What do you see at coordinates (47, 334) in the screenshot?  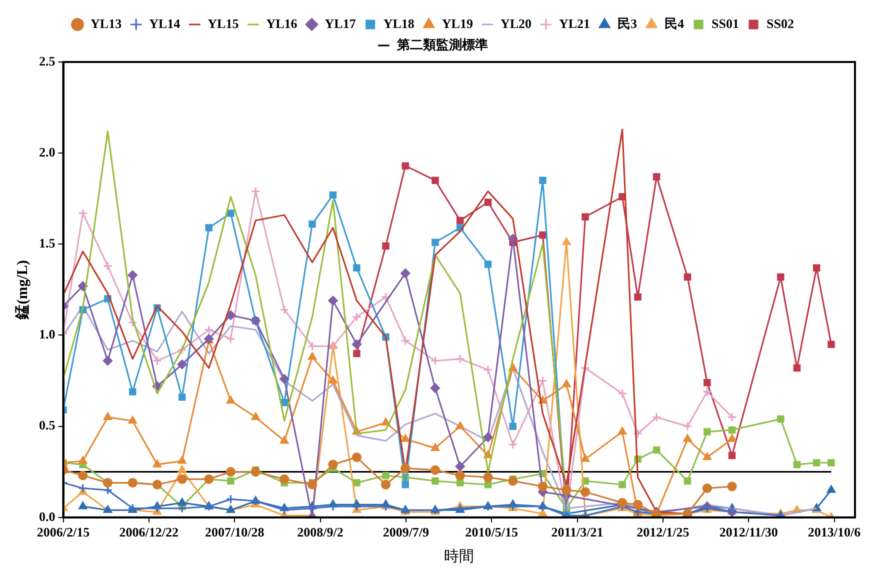 I see `y-tick-label: 1.0` at bounding box center [47, 334].